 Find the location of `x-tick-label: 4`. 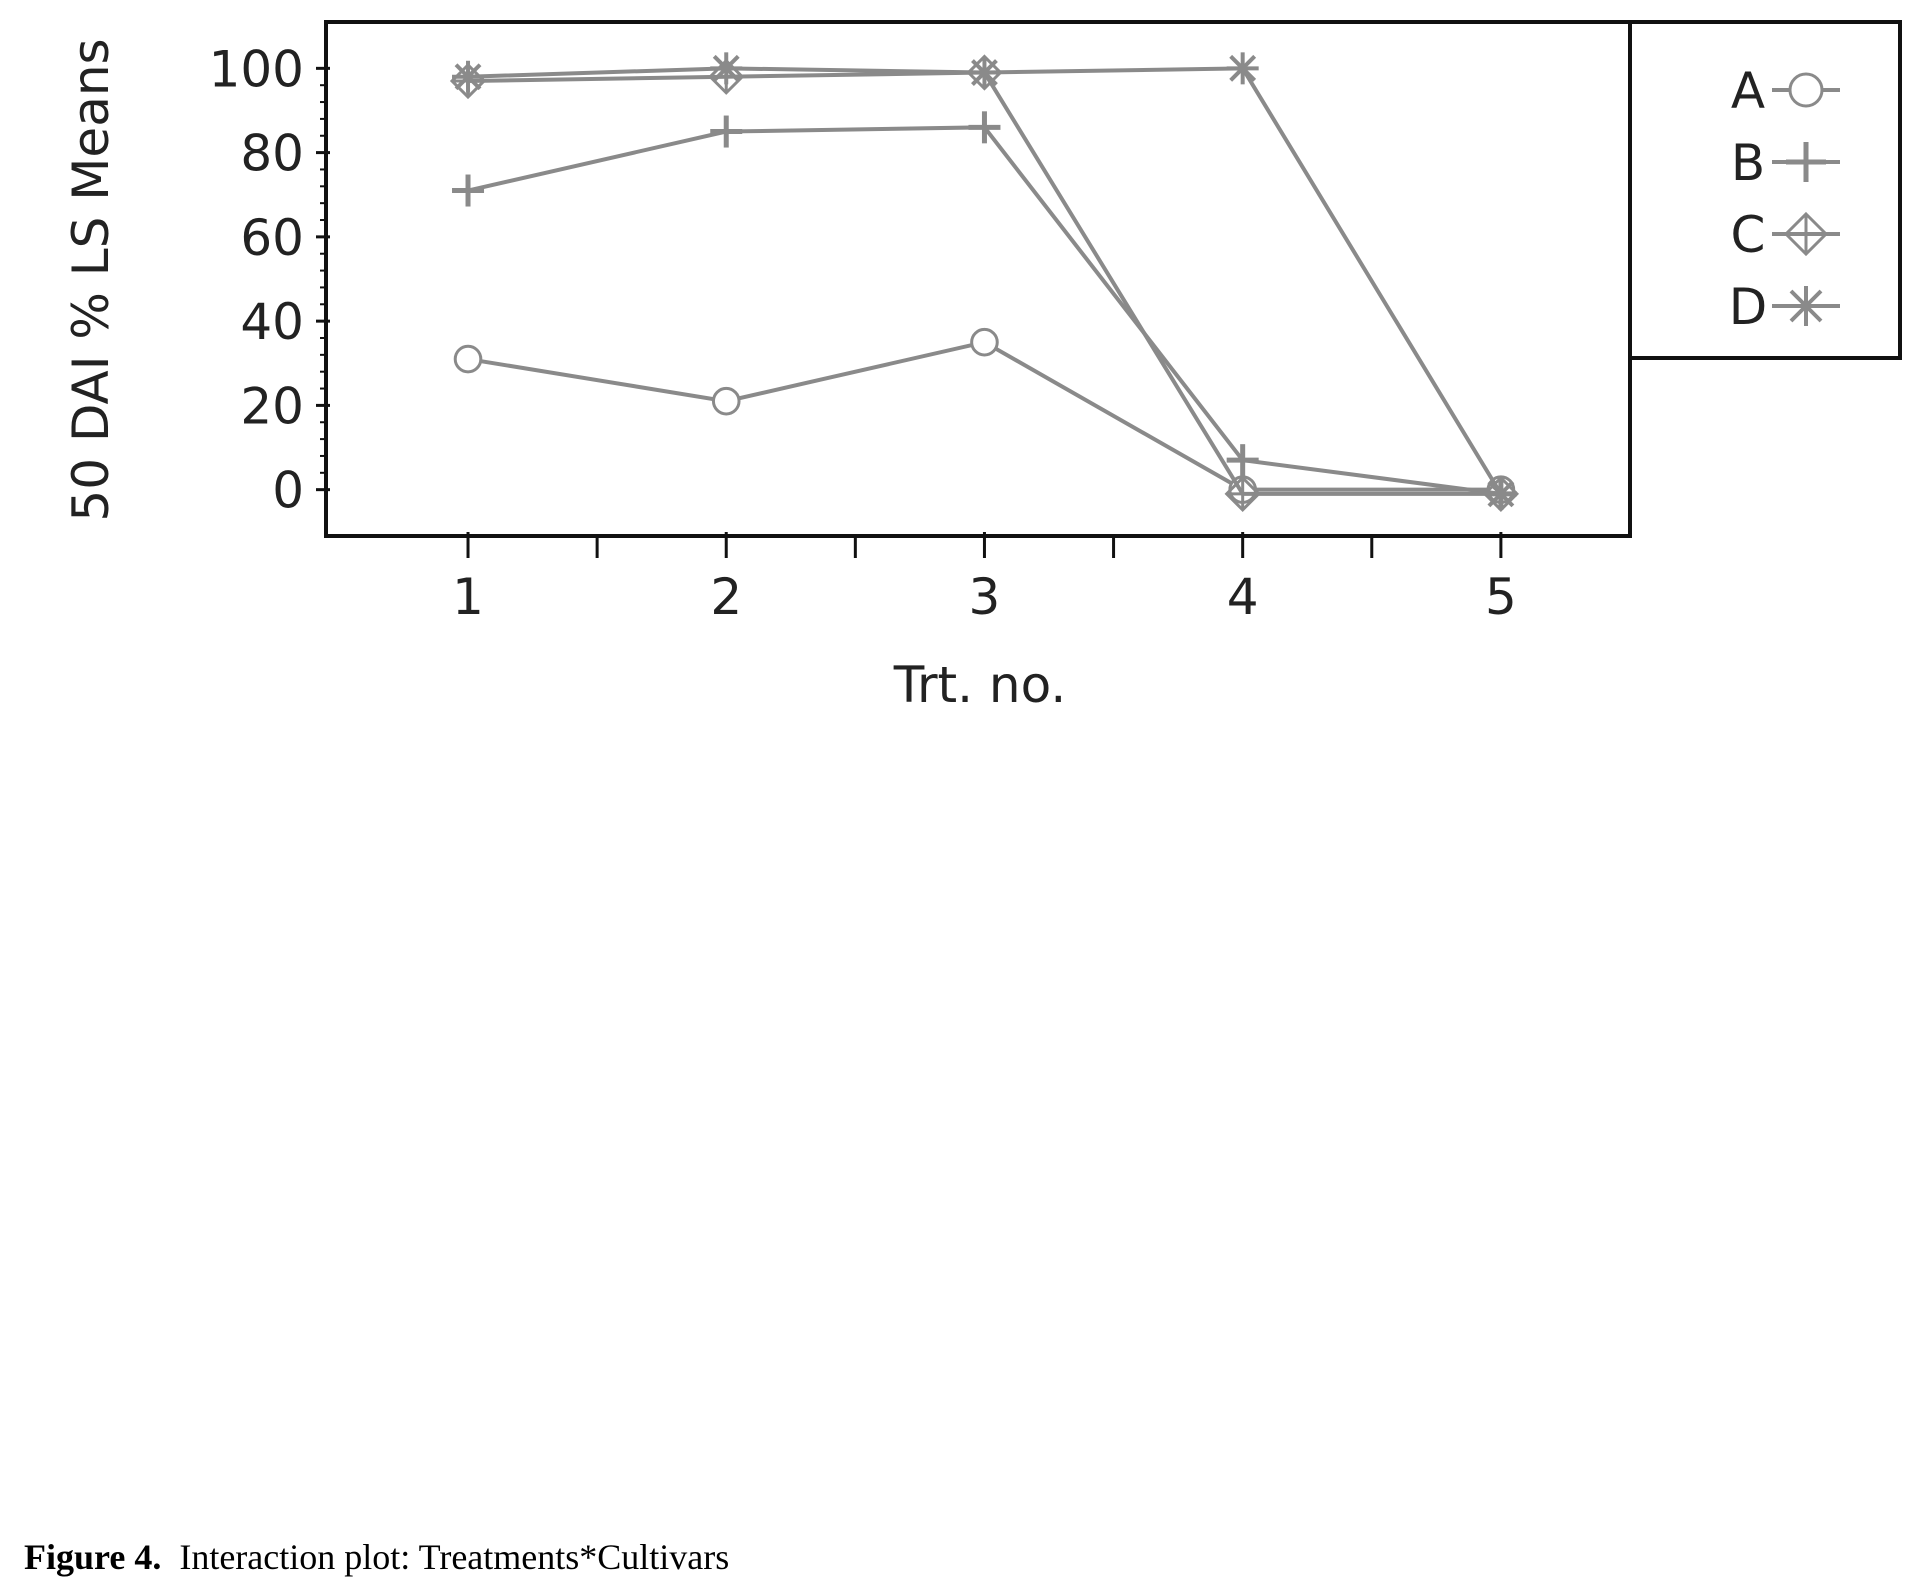

x-tick-label: 4 is located at coordinates (1243, 597).